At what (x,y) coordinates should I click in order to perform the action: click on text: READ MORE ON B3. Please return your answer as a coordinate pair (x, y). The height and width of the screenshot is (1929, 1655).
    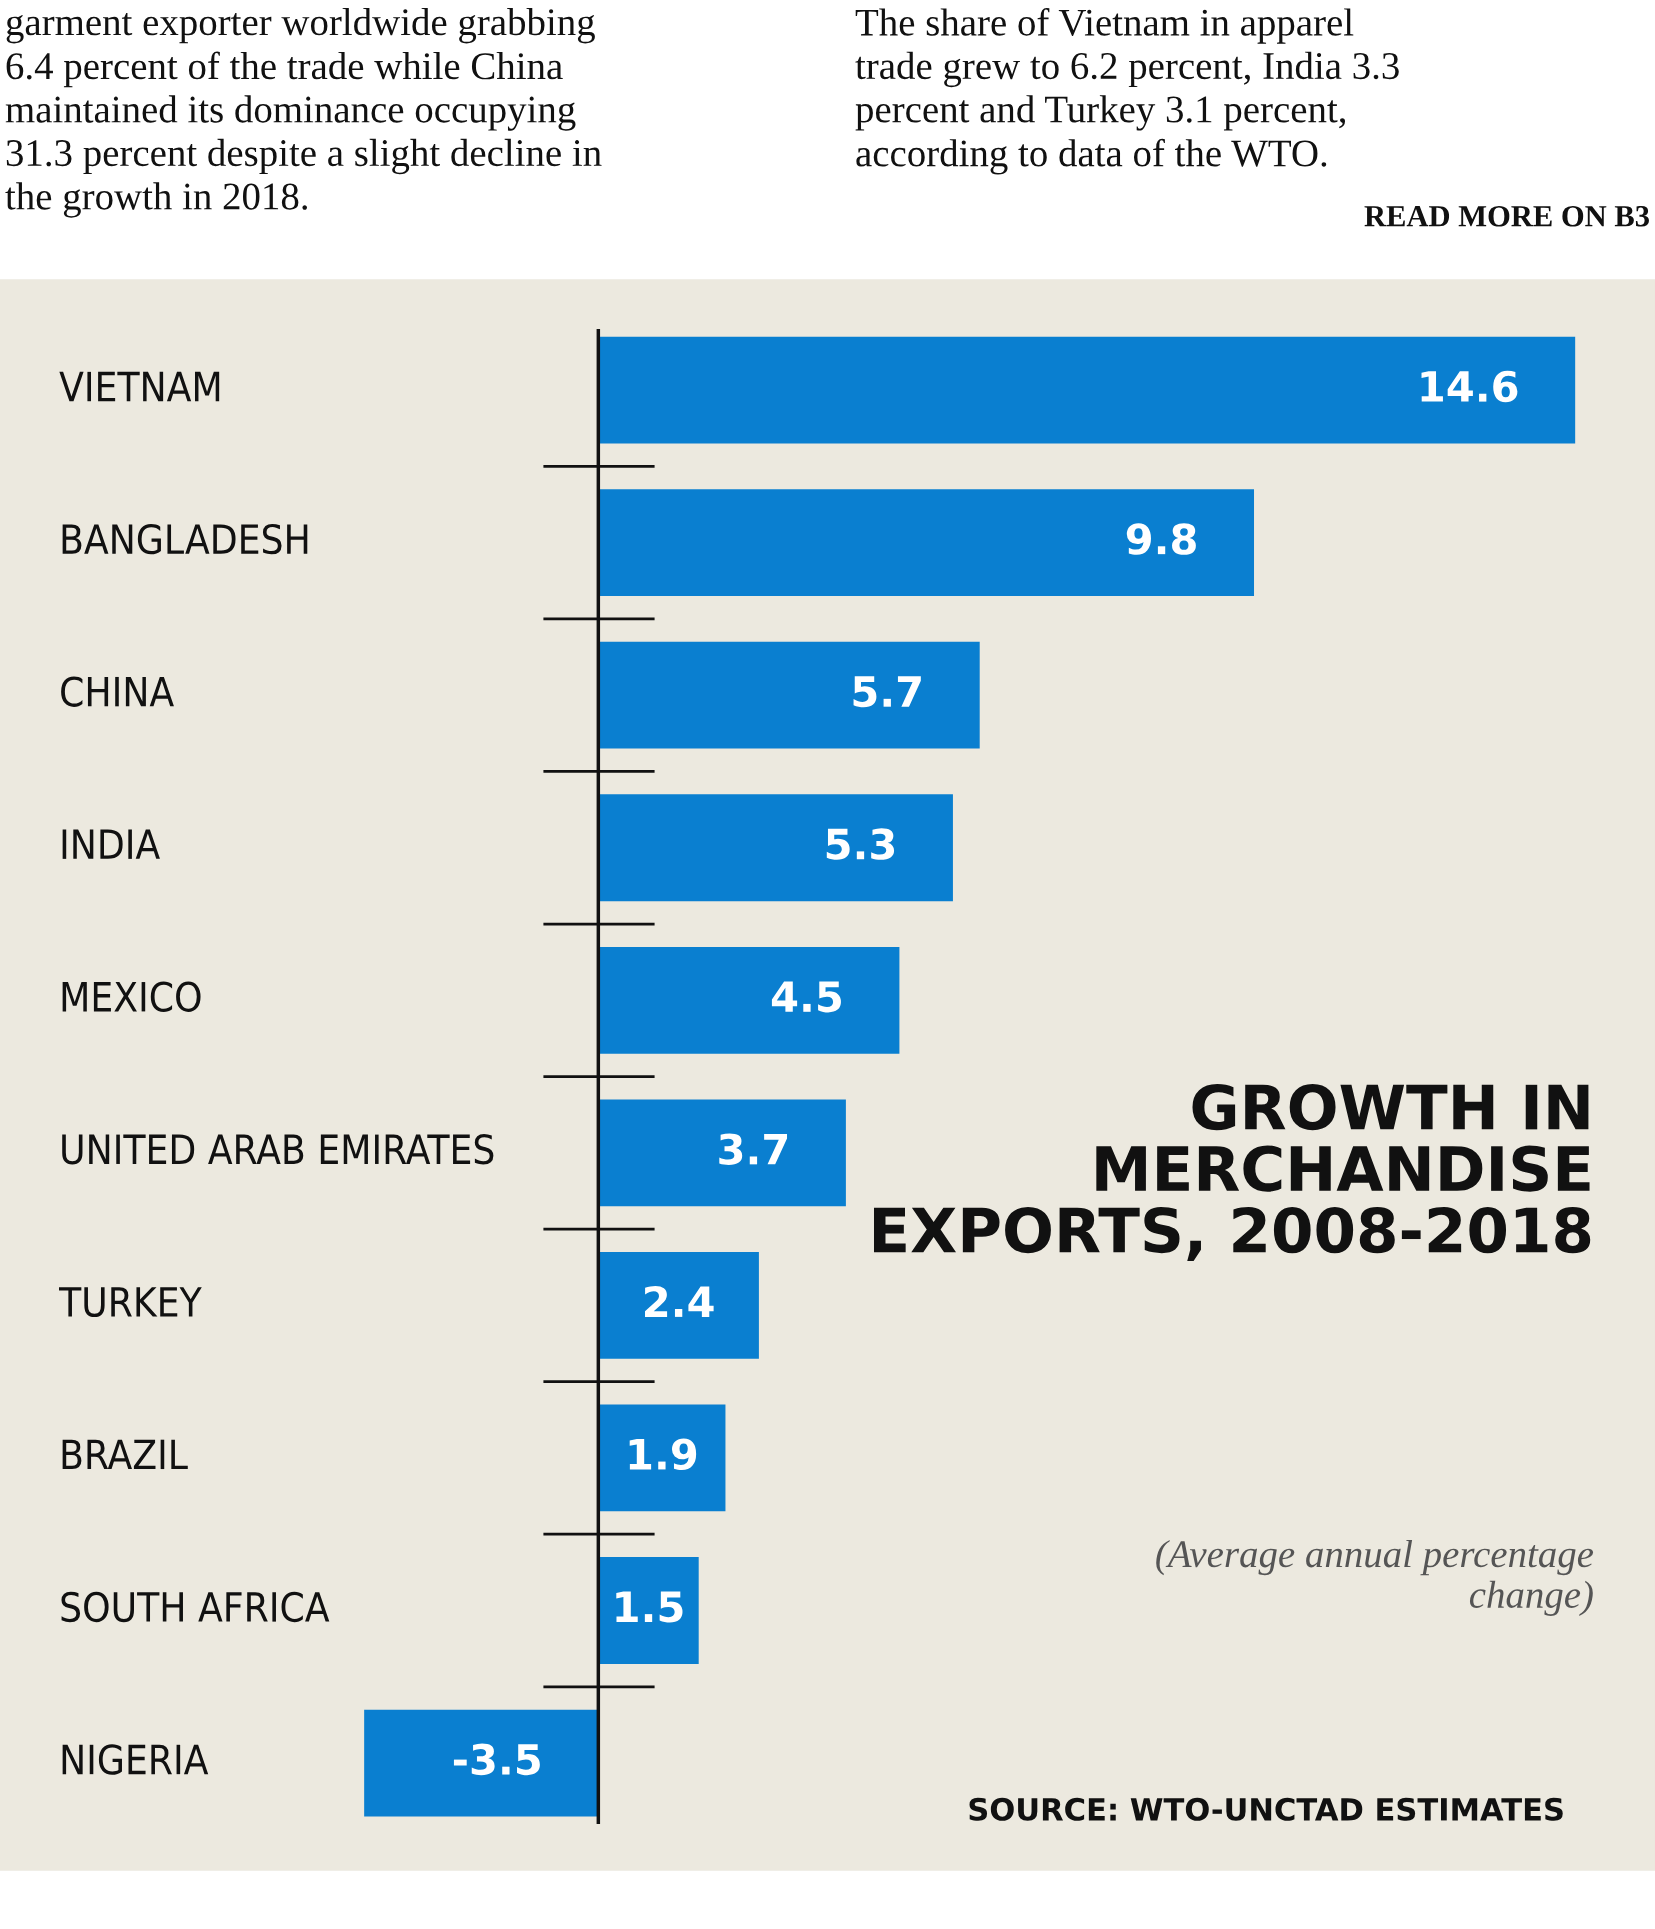
    Looking at the image, I should click on (1506, 216).